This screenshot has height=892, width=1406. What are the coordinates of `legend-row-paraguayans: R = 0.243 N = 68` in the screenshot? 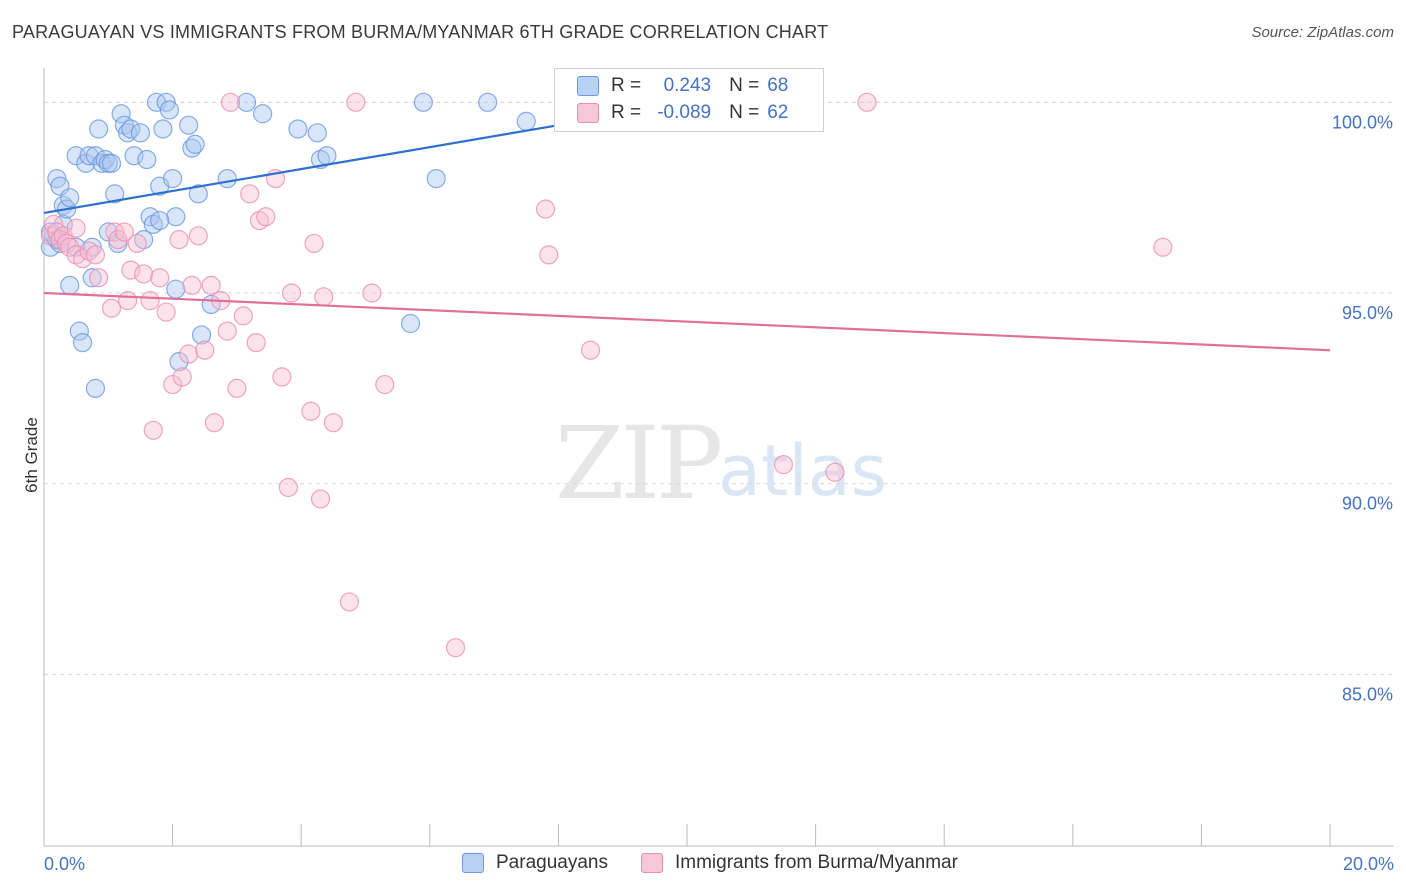 It's located at (682, 86).